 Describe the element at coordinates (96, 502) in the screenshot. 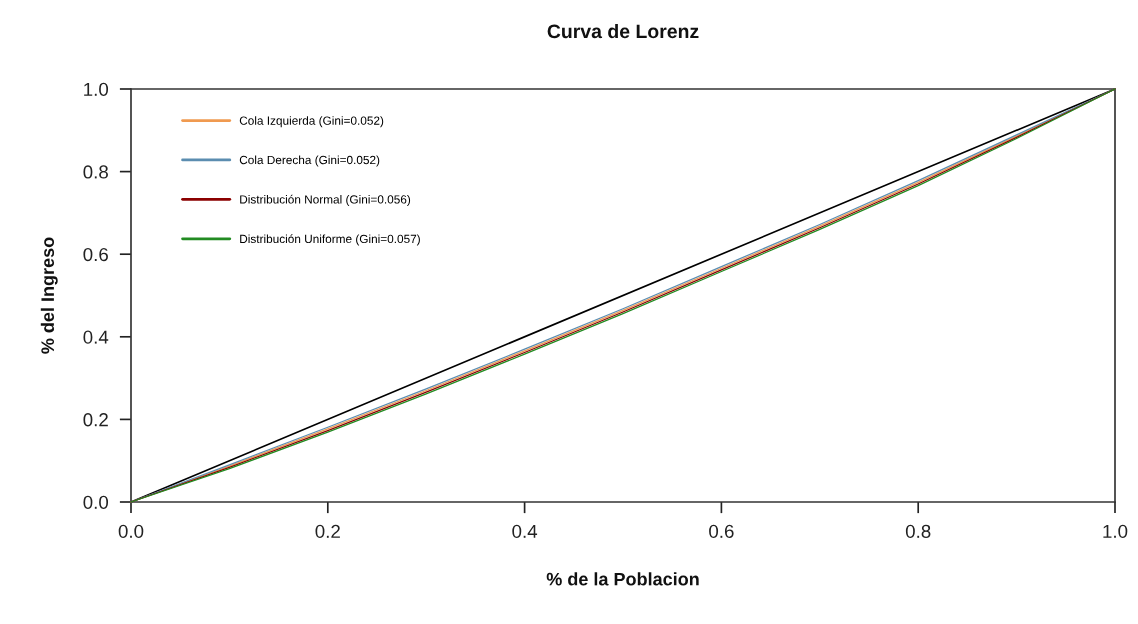

I see `y-tick-label: 0.0` at that location.